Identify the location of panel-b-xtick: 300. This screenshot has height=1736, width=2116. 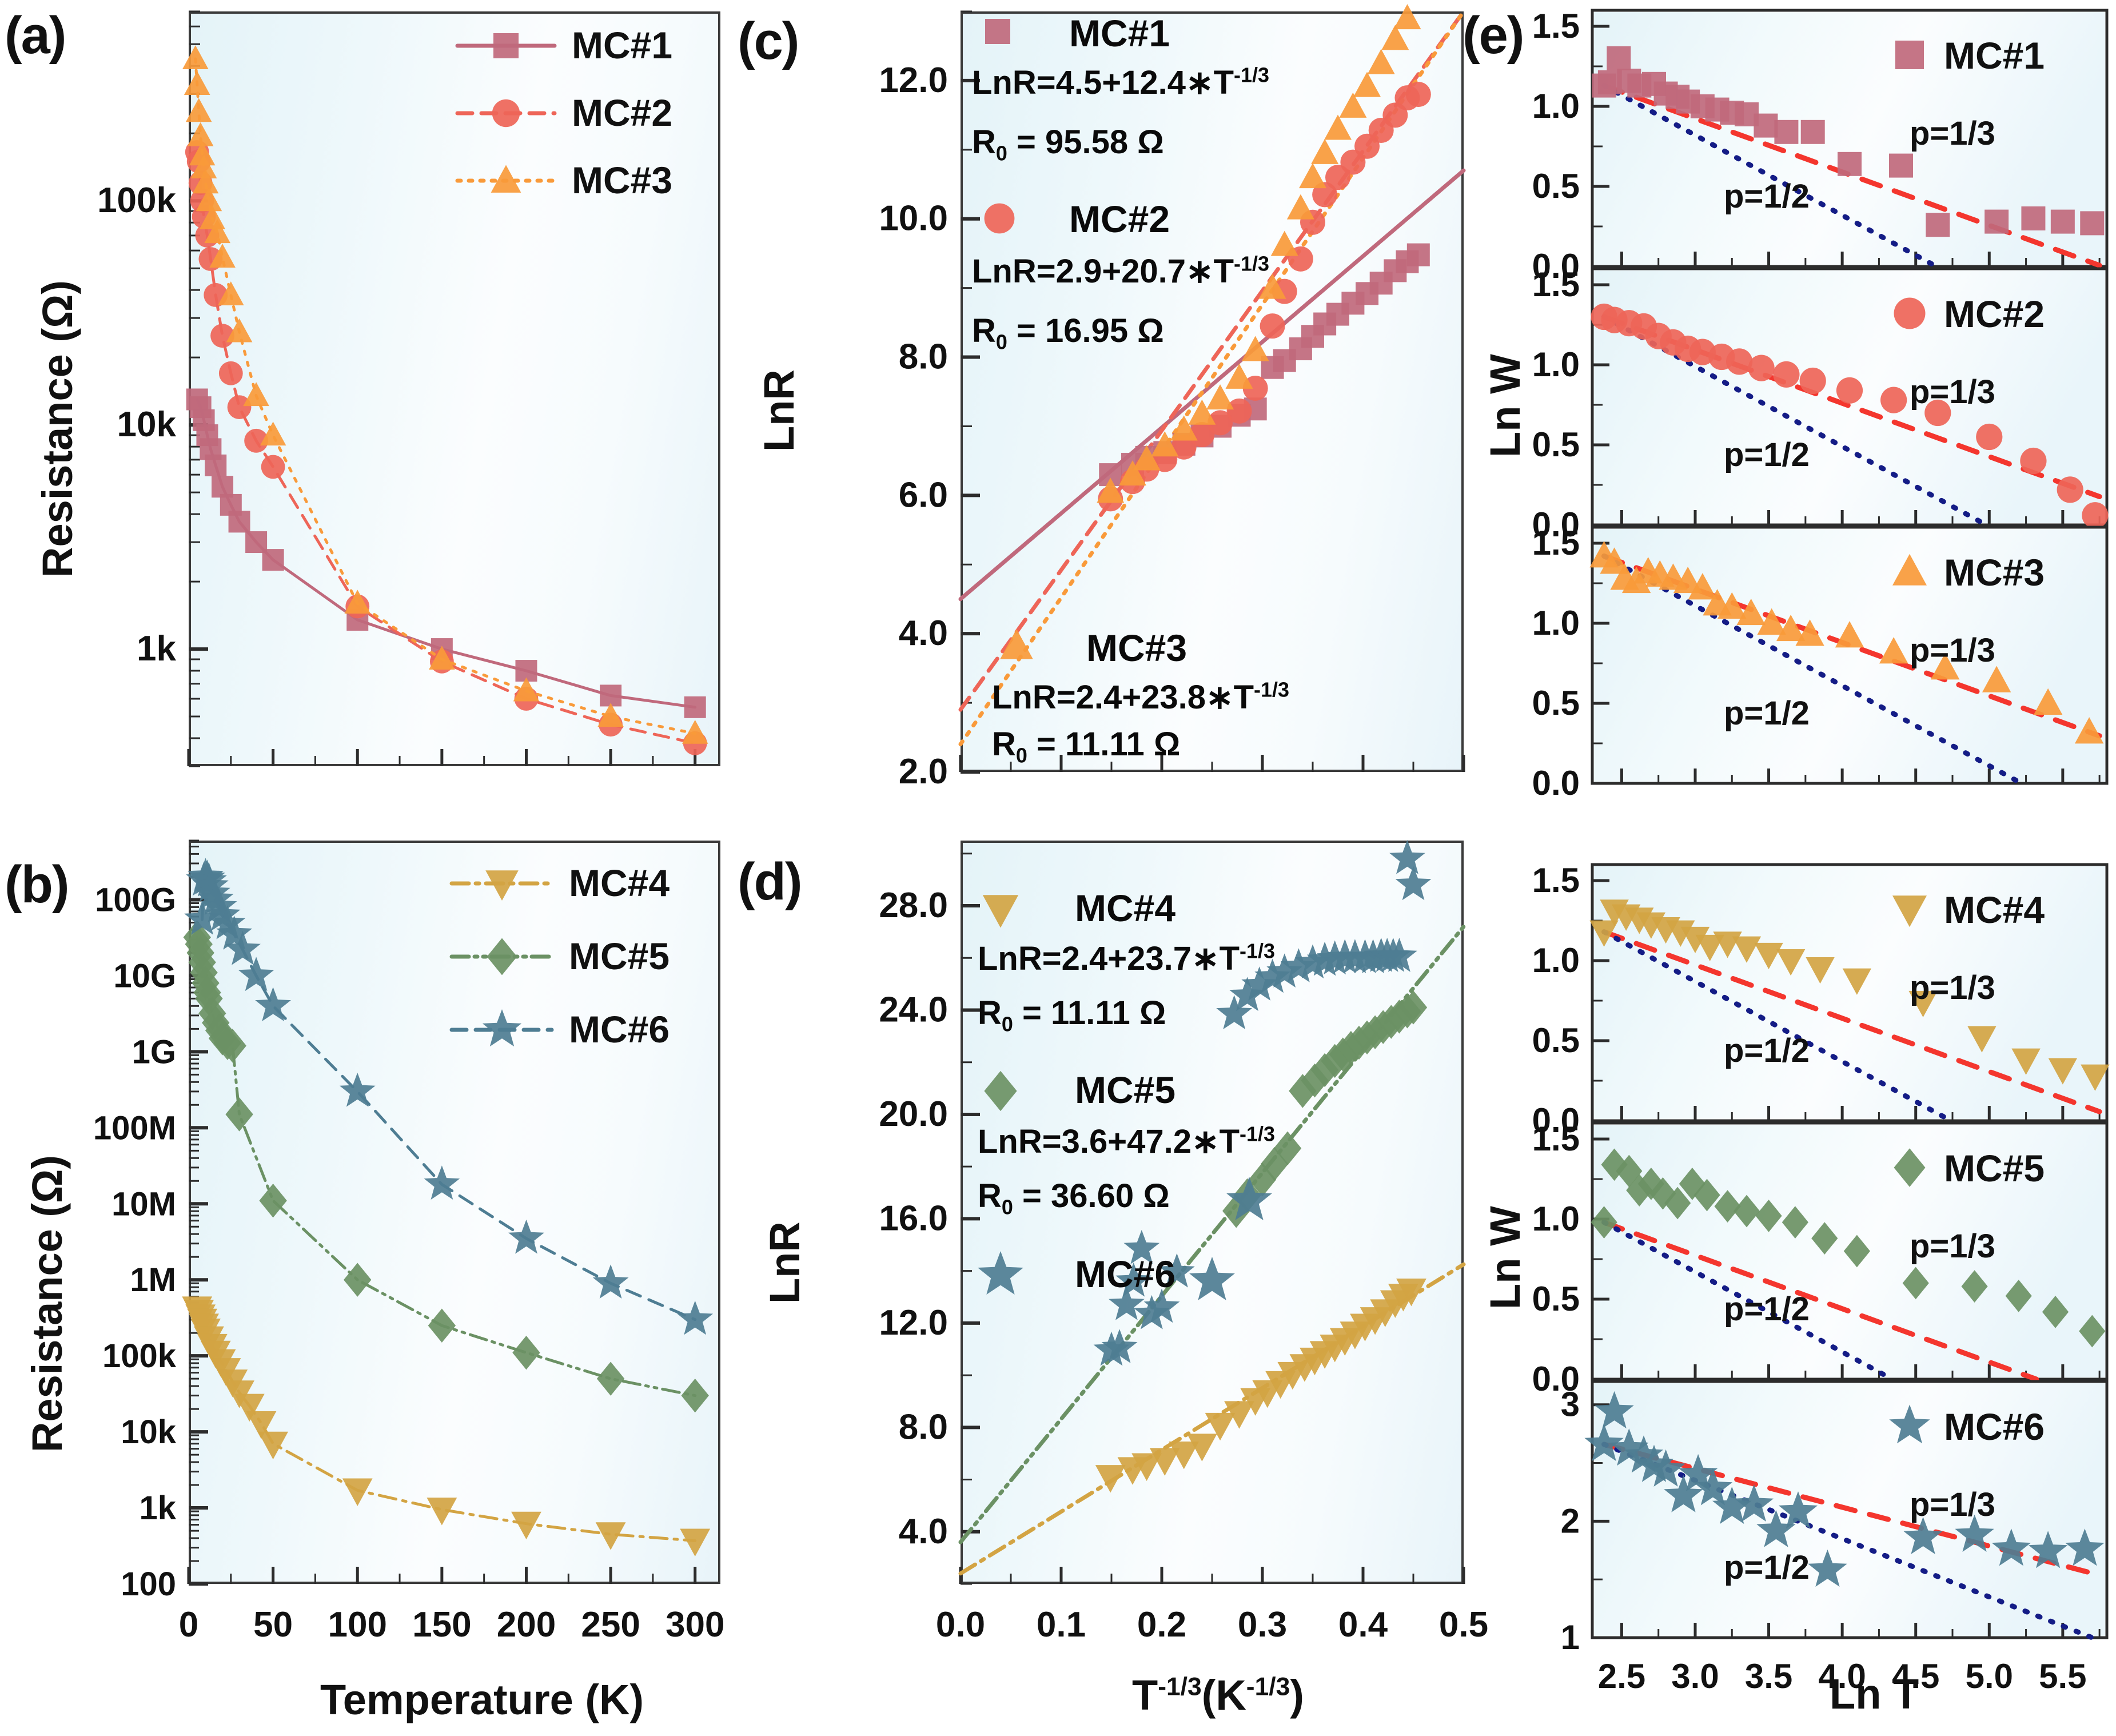
(695, 1625).